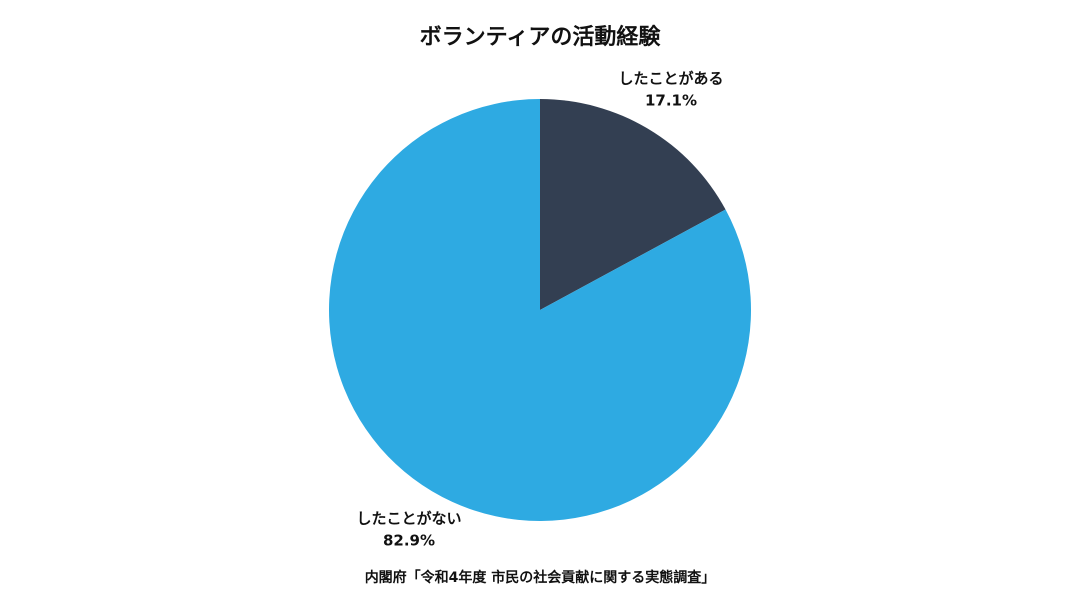 This screenshot has width=1080, height=608. I want to click on source-note: 内閣府「令和4年度 市民の社会貢献に関する実態調査」, so click(540, 577).